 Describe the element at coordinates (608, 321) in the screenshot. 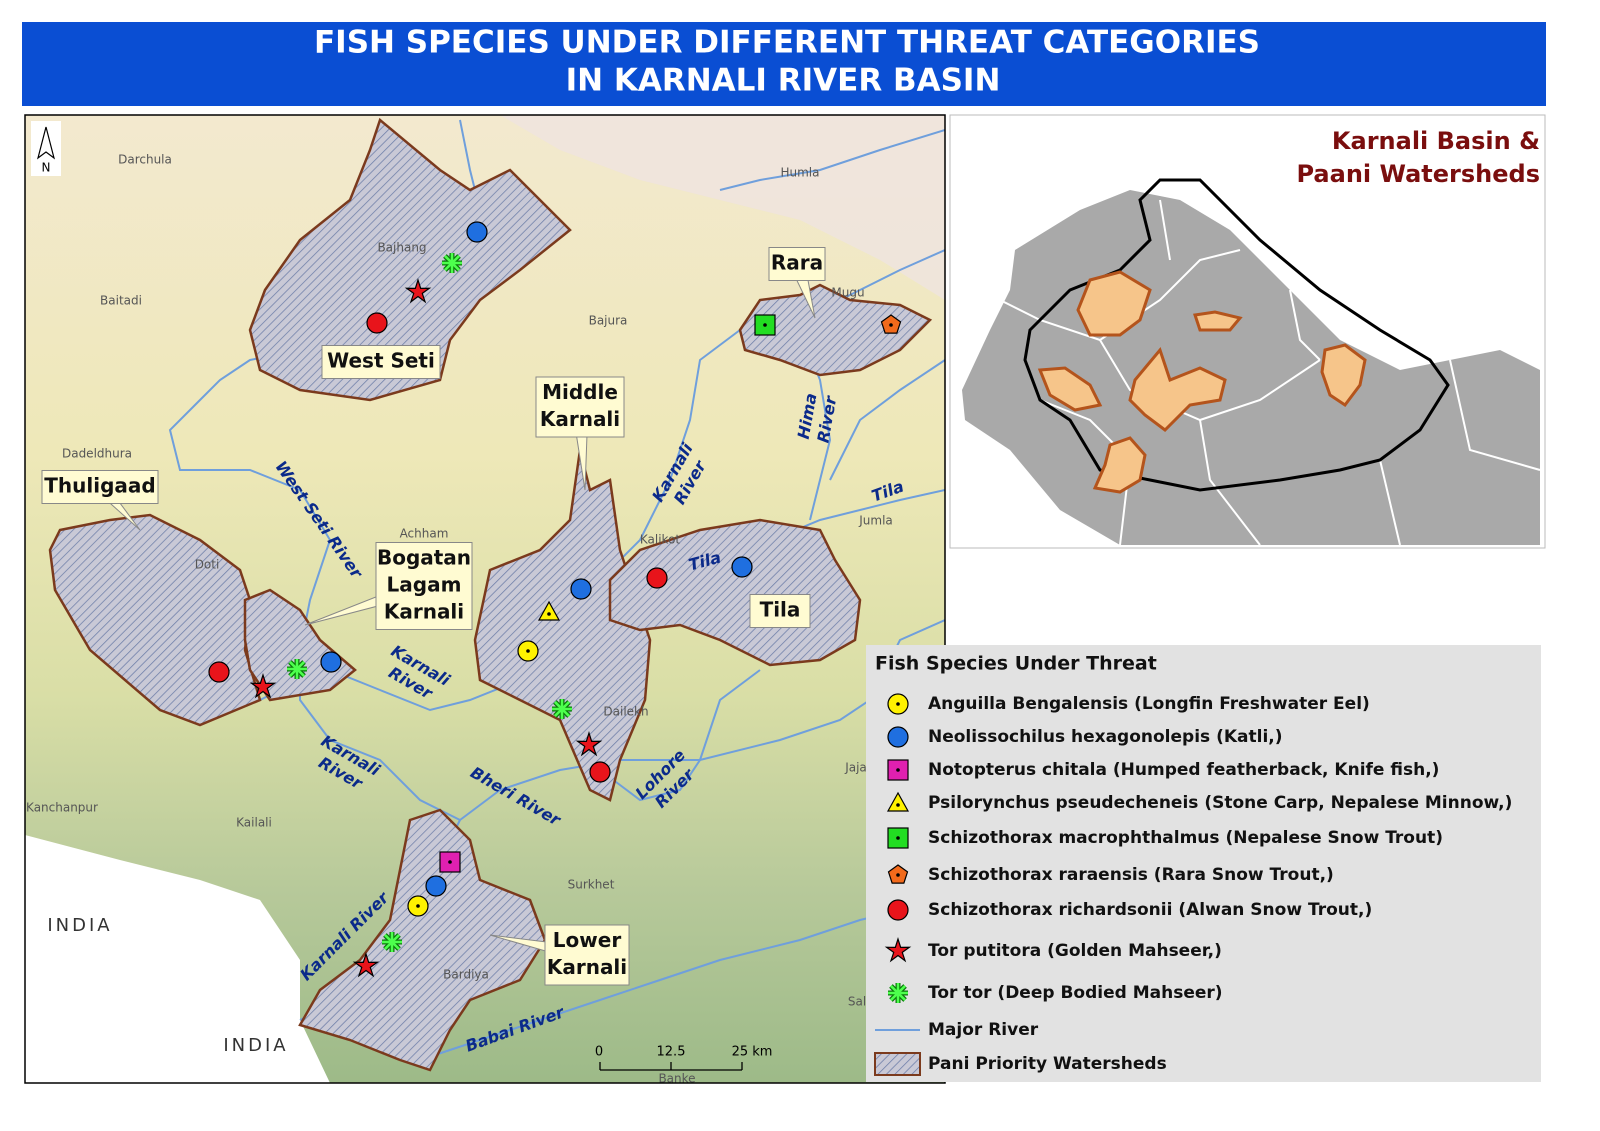

I see `place-label: Bajura` at that location.